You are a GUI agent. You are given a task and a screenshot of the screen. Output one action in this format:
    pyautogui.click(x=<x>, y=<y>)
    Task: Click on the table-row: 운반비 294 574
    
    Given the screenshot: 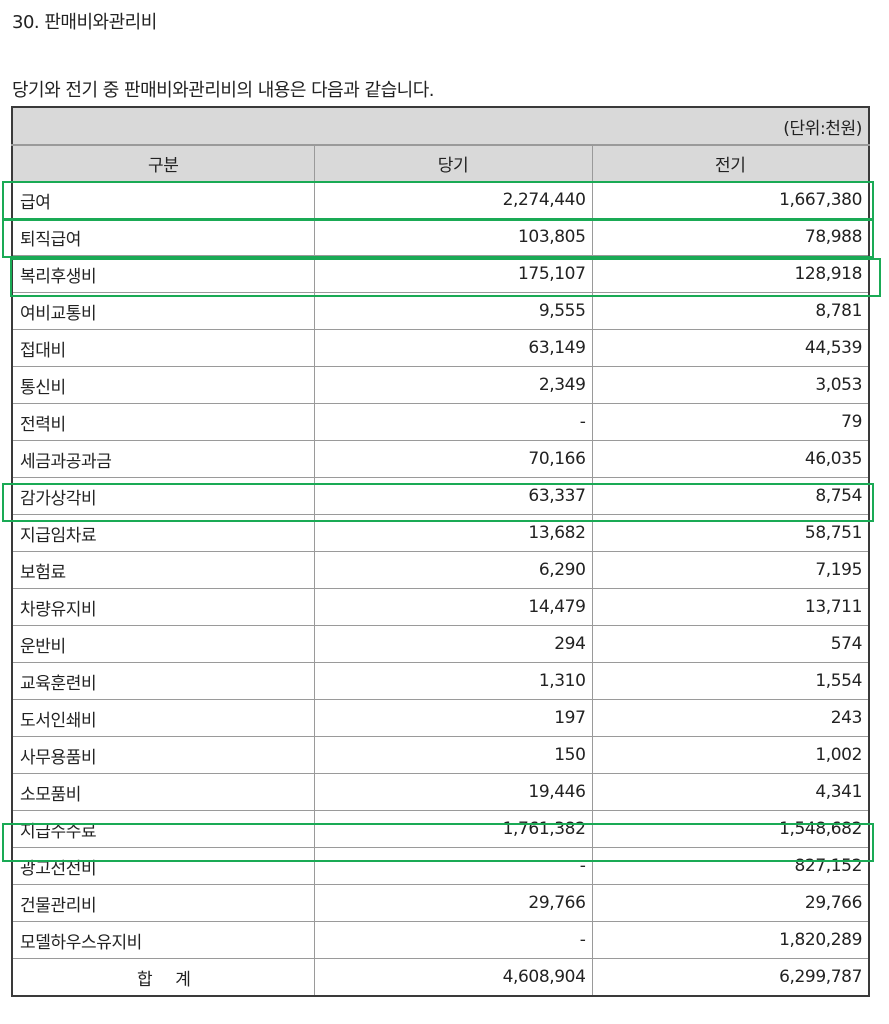 What is the action you would take?
    pyautogui.click(x=440, y=644)
    